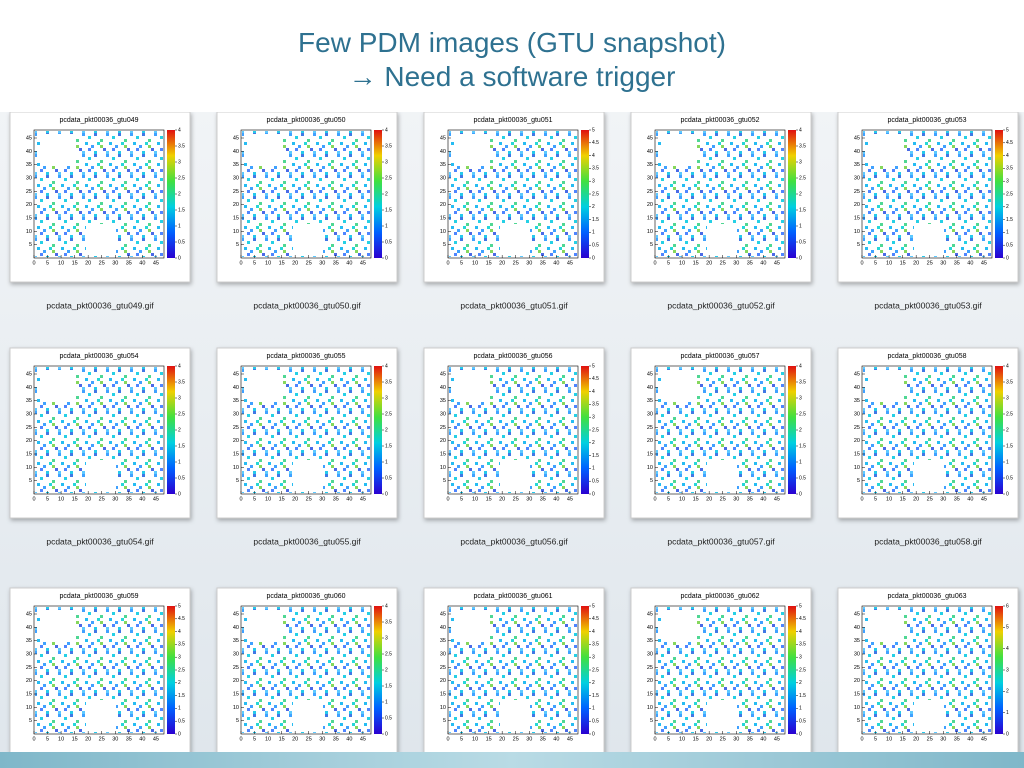 This screenshot has height=768, width=1024. Describe the element at coordinates (98, 596) in the screenshot. I see `plot-title: pcdata_pkt00036_gtu059` at that location.